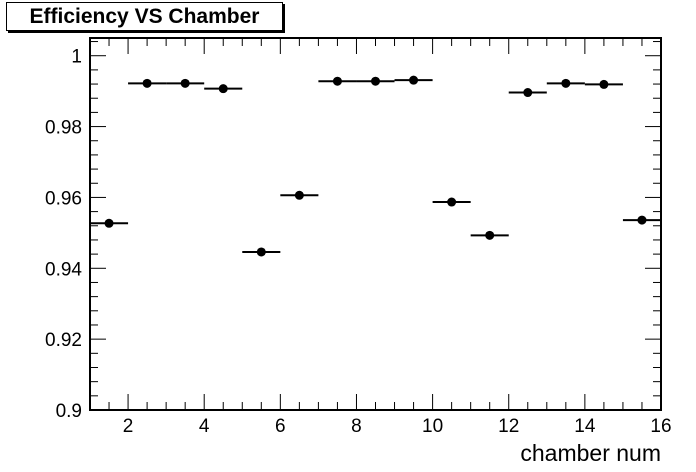 This screenshot has height=472, width=696. I want to click on y-tick-label: 0.98, so click(63, 128).